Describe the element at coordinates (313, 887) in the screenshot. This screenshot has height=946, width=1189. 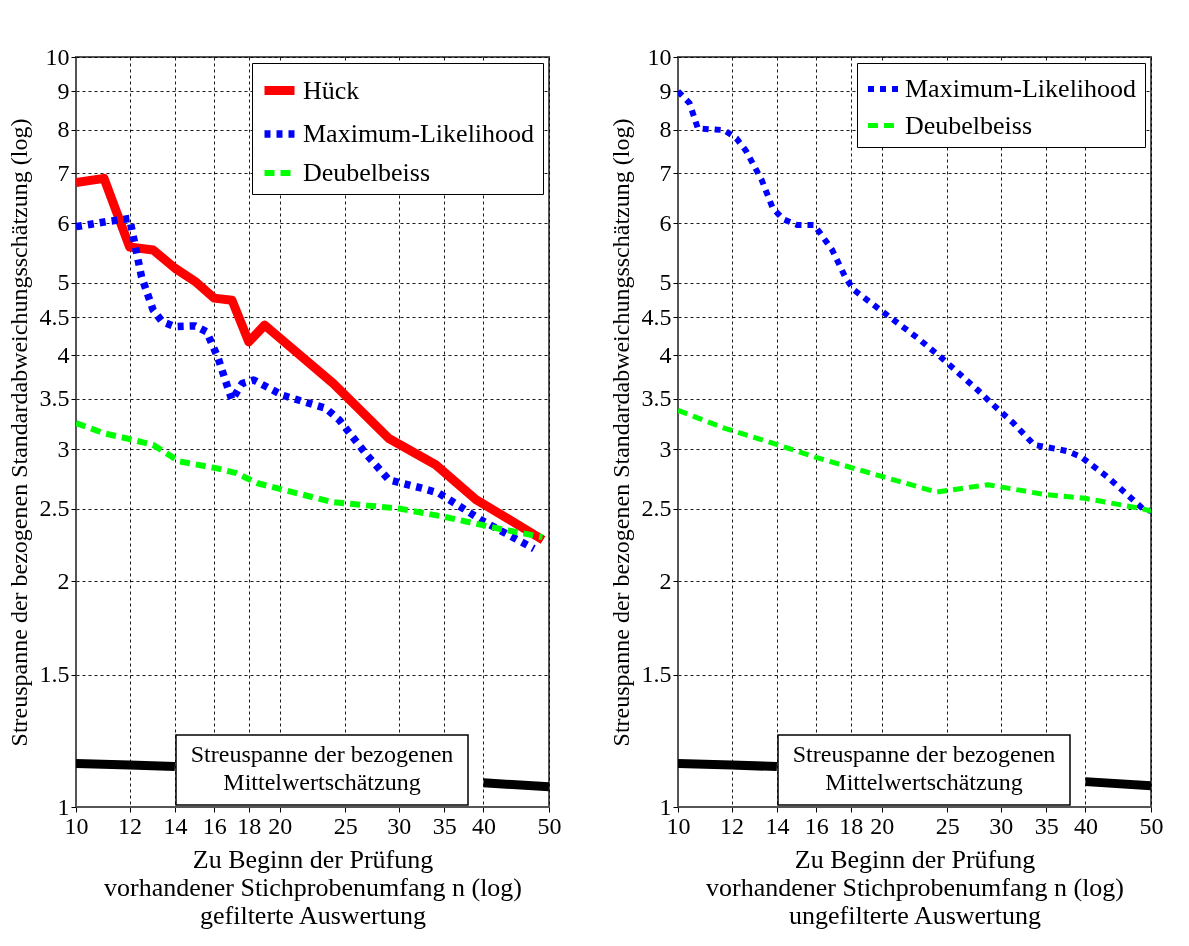
I see `x-axis-title: Zu Beginn der Prüfung vorhandener Stichprobenumfang n (log) gefilterte Auswertung` at that location.